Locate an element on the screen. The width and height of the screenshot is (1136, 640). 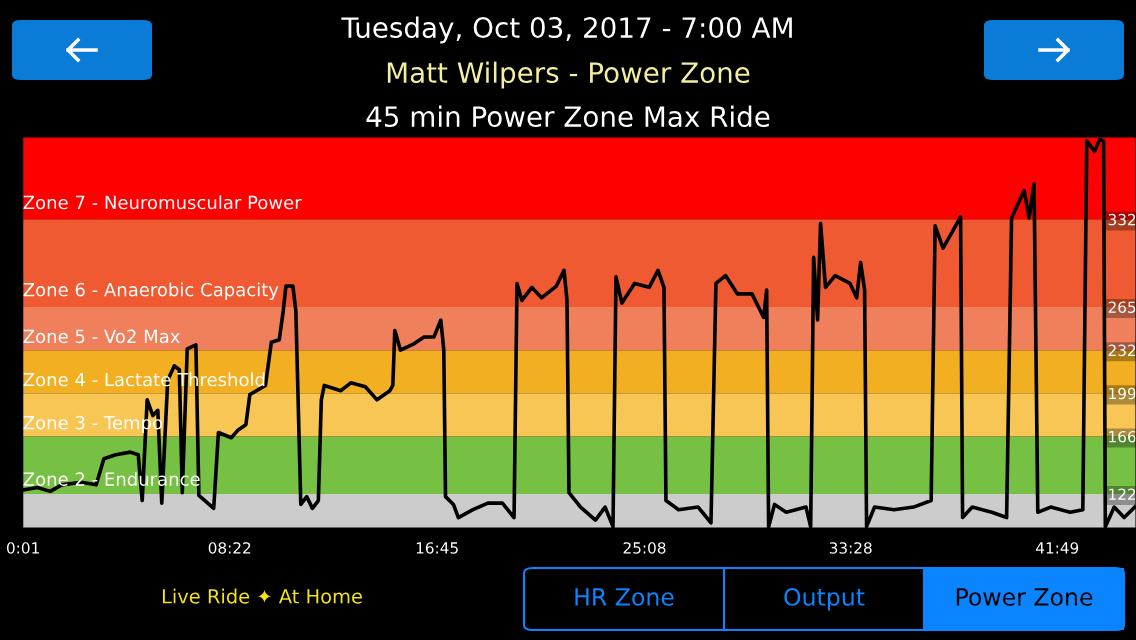
text: Output is located at coordinates (824, 599).